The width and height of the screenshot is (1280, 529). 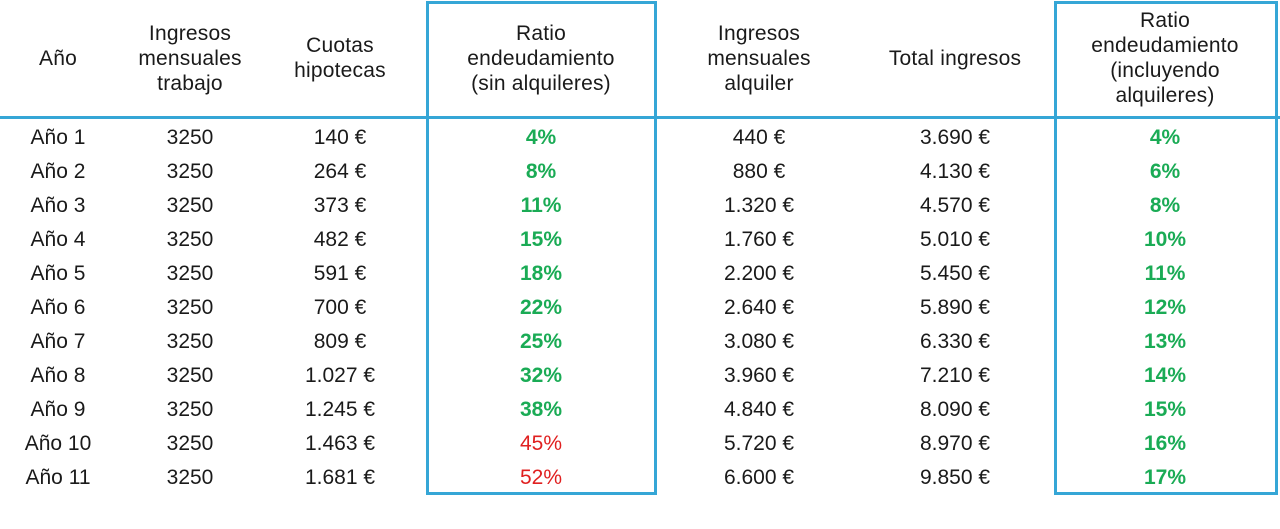 I want to click on ratio-con-alquiler-cell: 6%, so click(x=1165, y=171).